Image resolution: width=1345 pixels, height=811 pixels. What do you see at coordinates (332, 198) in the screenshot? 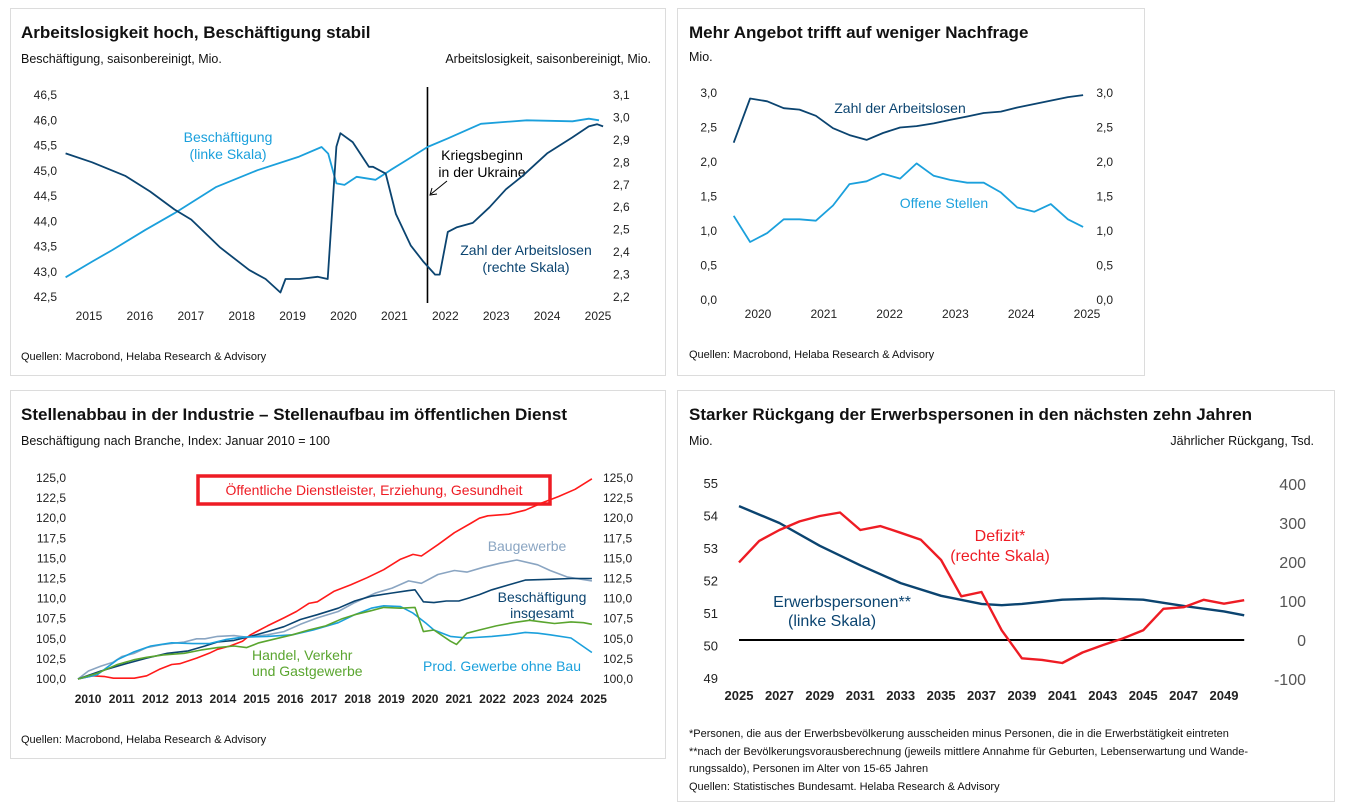
I see `series-line-beschäftigung` at bounding box center [332, 198].